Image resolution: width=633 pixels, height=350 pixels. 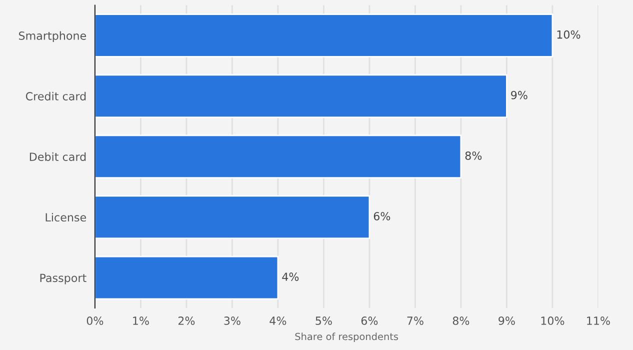 I want to click on x-tick-label: 0%, so click(x=95, y=320).